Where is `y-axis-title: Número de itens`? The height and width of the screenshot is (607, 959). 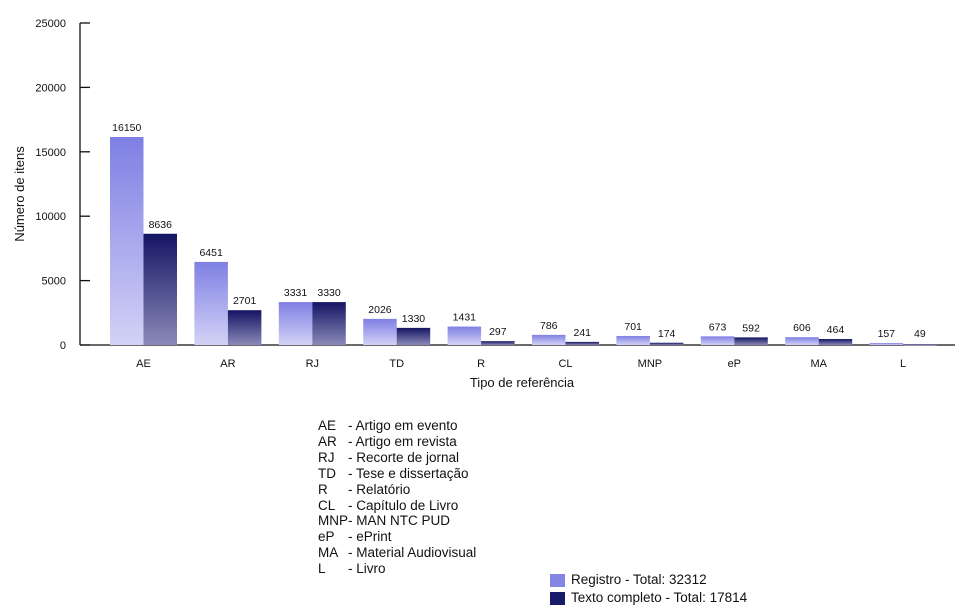
y-axis-title: Número de itens is located at coordinates (19, 194).